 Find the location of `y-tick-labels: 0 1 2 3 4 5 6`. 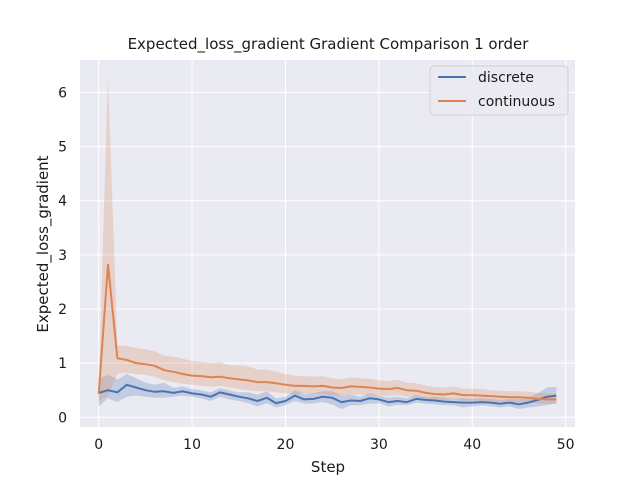

y-tick-labels: 0 1 2 3 4 5 6 is located at coordinates (62, 255).